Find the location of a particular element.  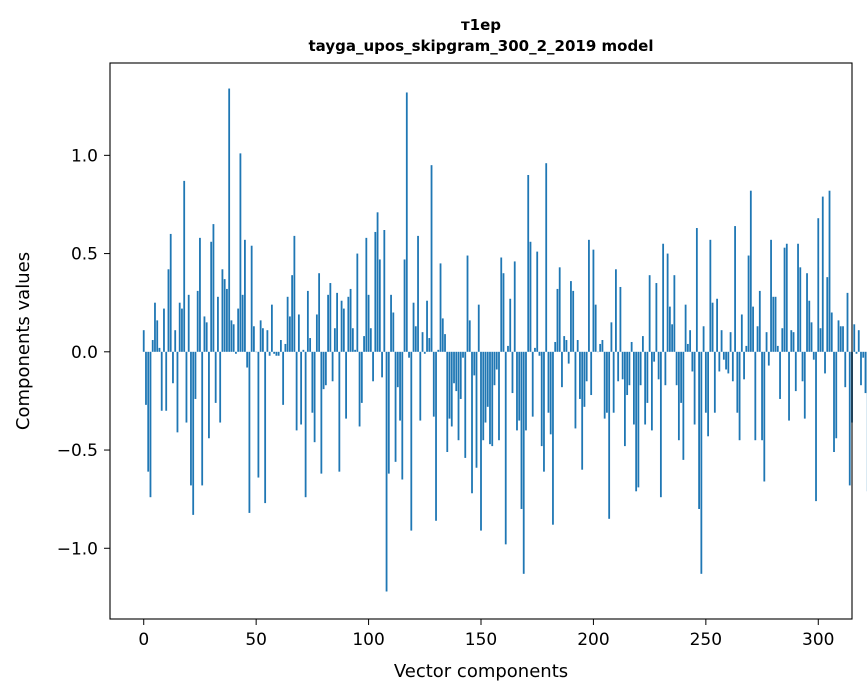

y-axis-label: Components values is located at coordinates (23, 341).